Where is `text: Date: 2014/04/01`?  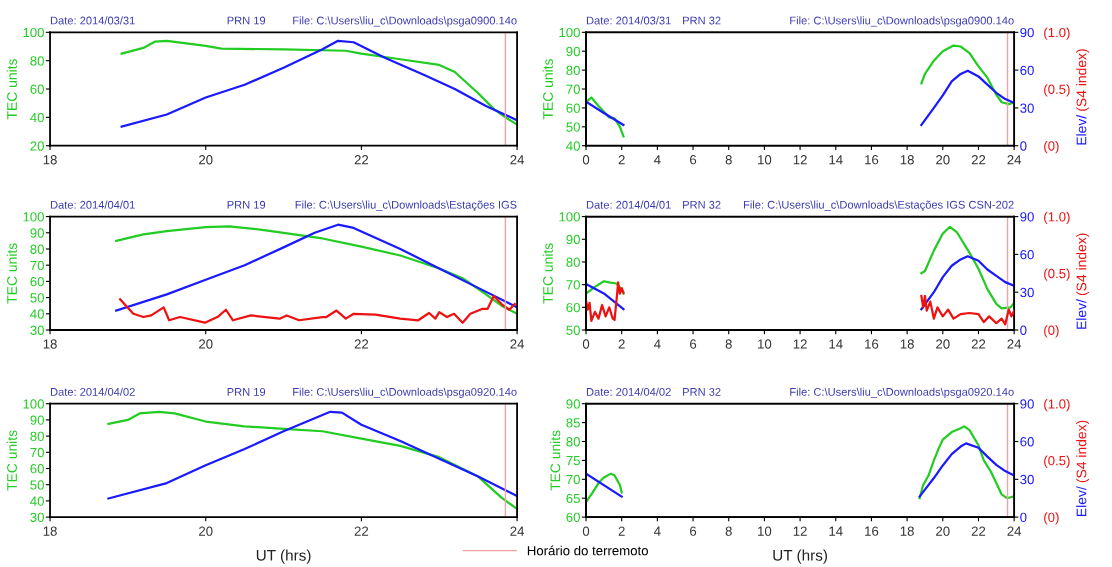 text: Date: 2014/04/01 is located at coordinates (92, 204).